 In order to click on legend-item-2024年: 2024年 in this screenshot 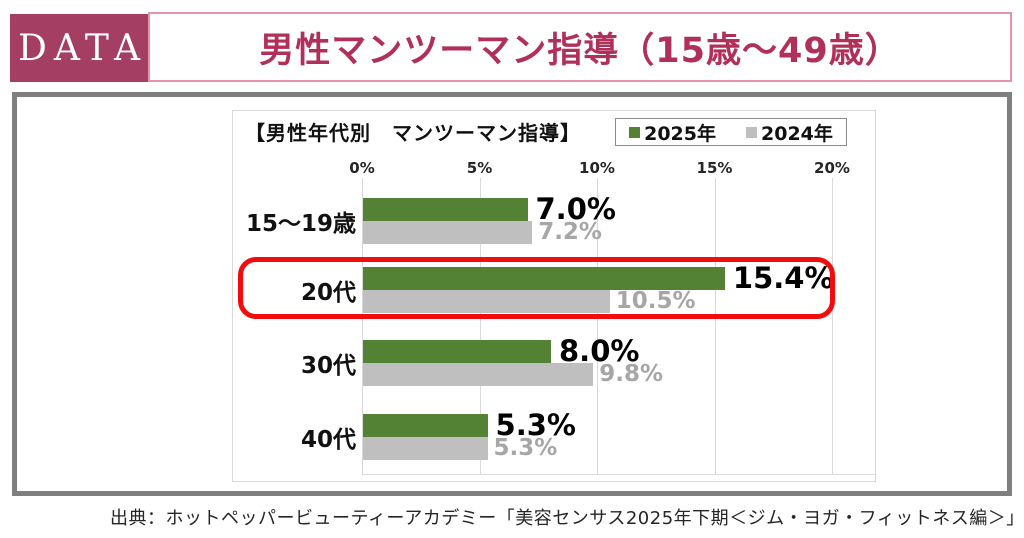, I will do `click(789, 132)`.